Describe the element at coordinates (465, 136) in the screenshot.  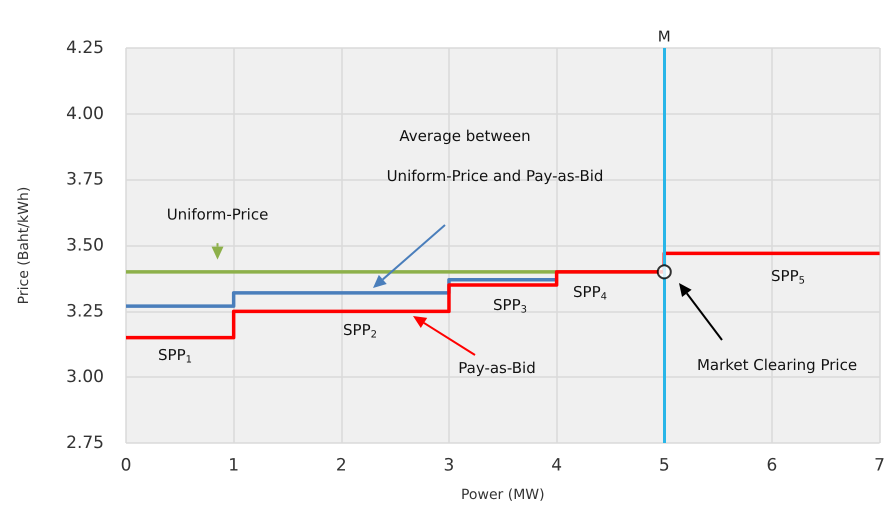
I see `annotation: Average between` at that location.